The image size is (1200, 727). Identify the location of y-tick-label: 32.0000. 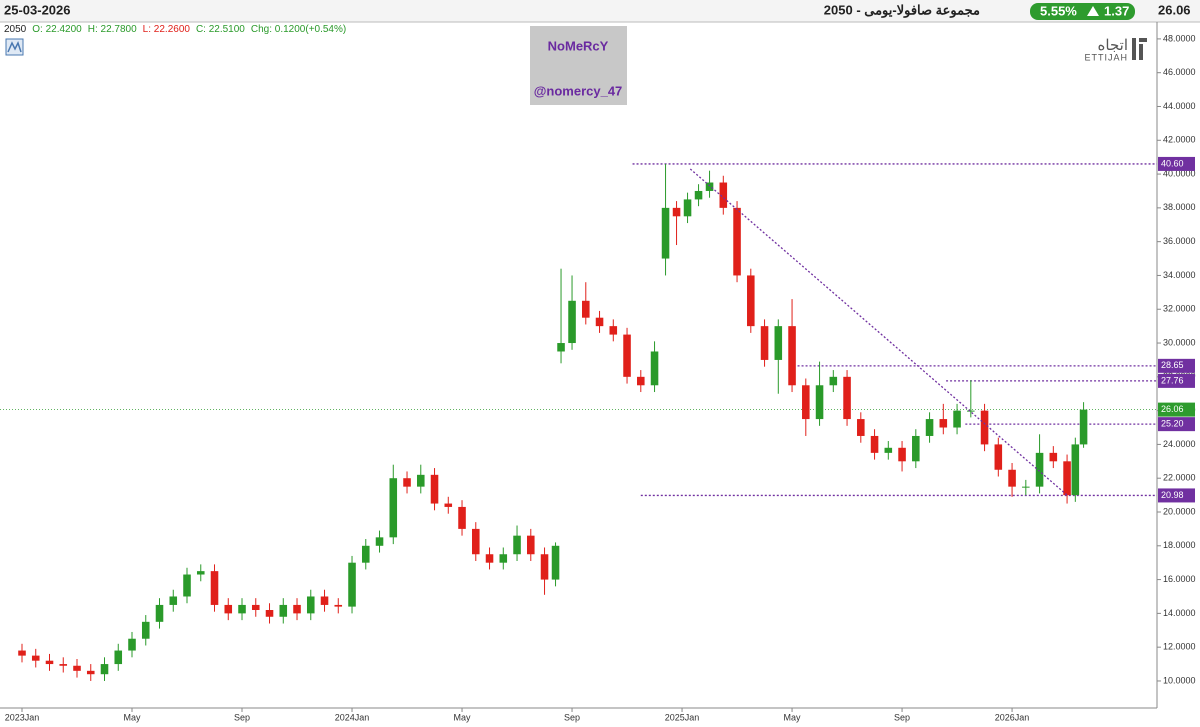
(1179, 309).